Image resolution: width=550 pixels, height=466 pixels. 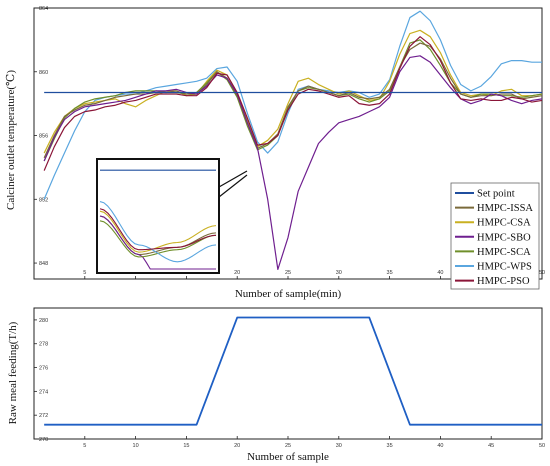 I want to click on raw-meal-x-axis-title: Number of sample, so click(x=288, y=457).